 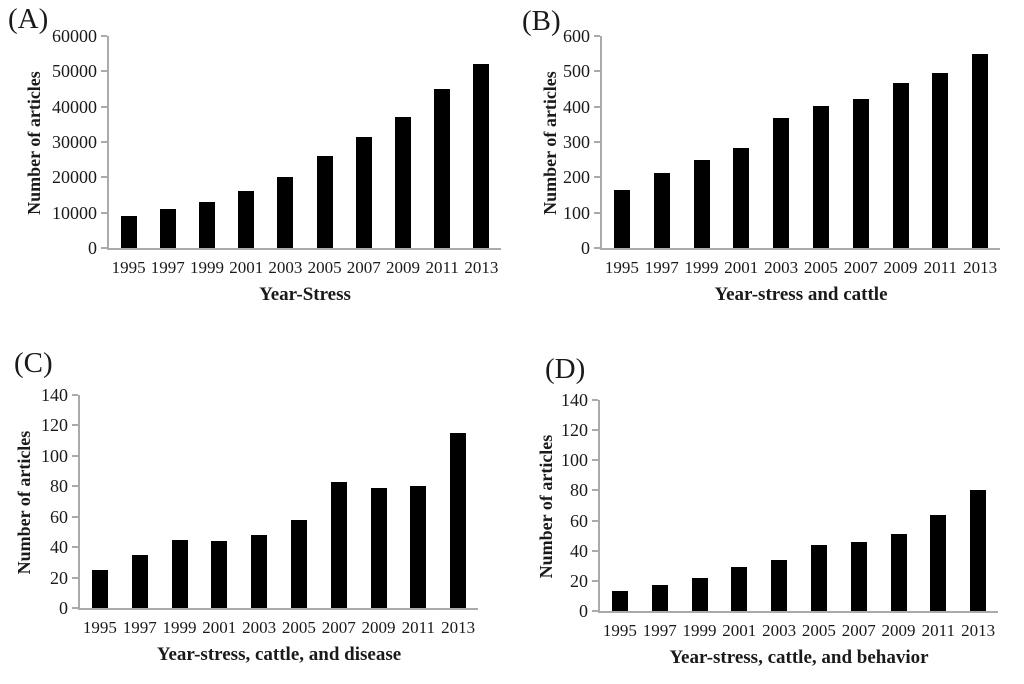 I want to click on bar-1997, so click(x=659, y=598).